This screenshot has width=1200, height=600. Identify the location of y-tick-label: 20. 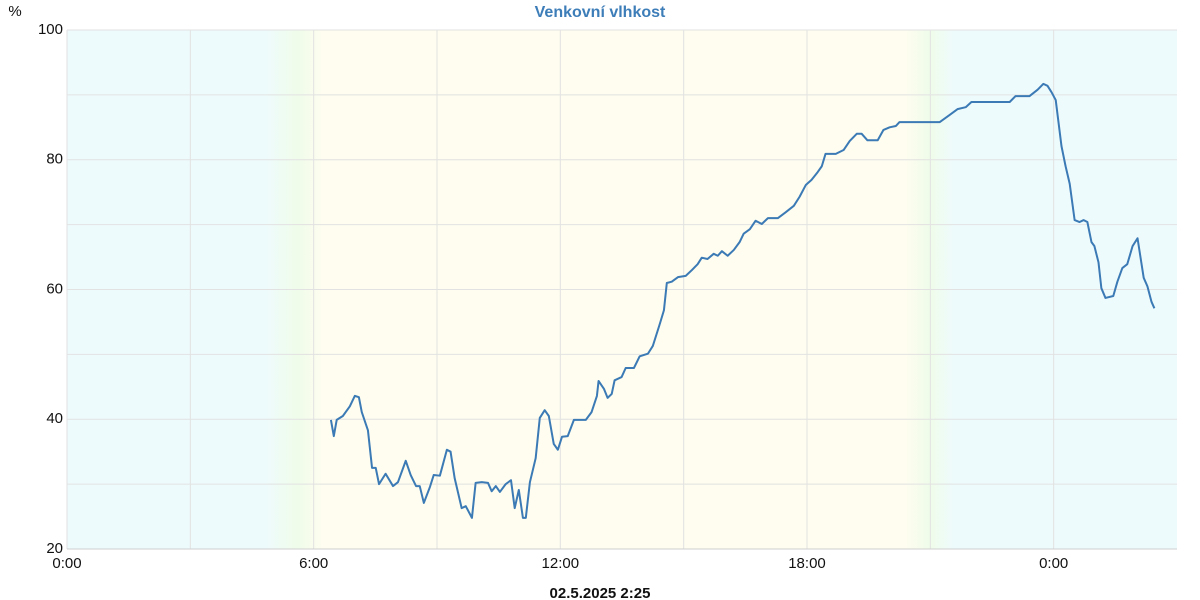
(54, 548).